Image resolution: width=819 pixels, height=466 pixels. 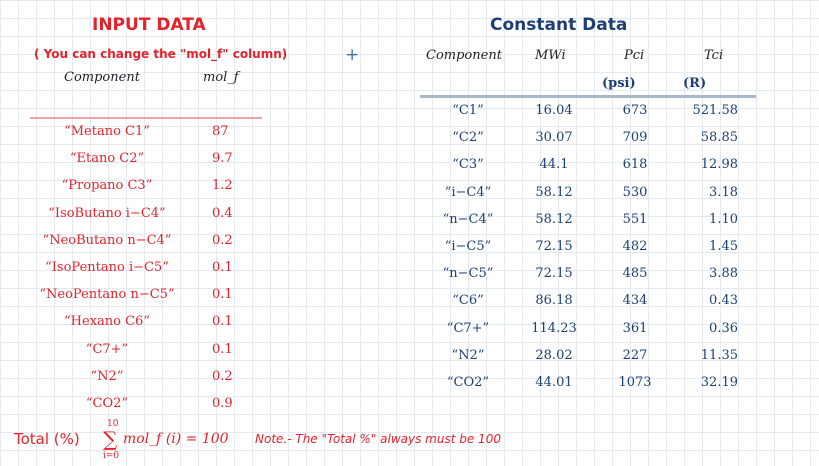 I want to click on input-row-molf: 1.2, so click(x=222, y=185).